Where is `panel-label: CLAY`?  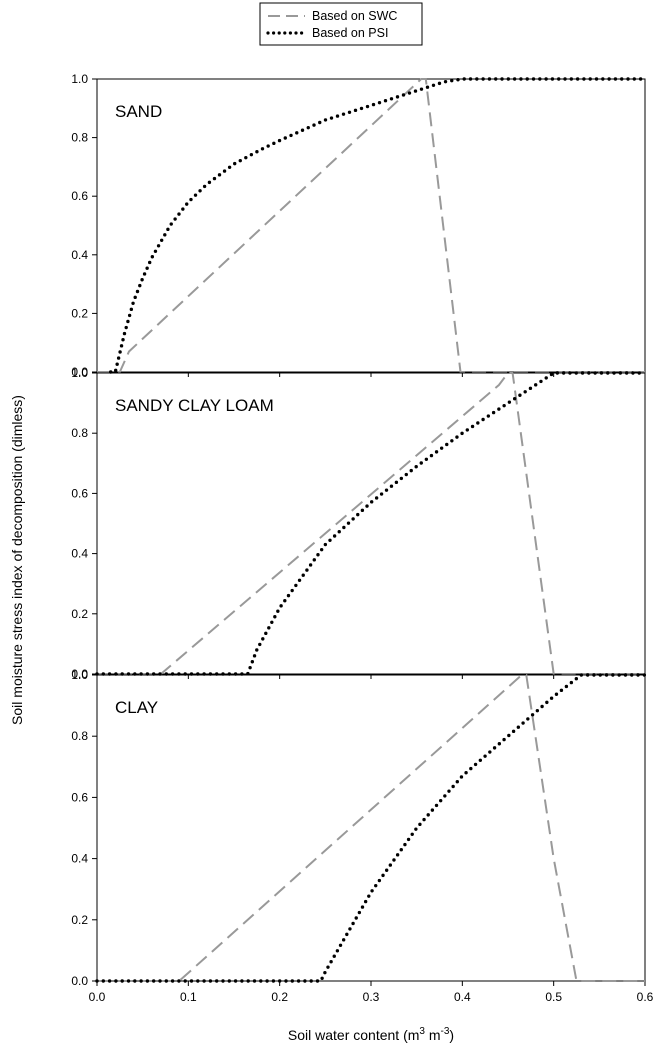
panel-label: CLAY is located at coordinates (136, 707).